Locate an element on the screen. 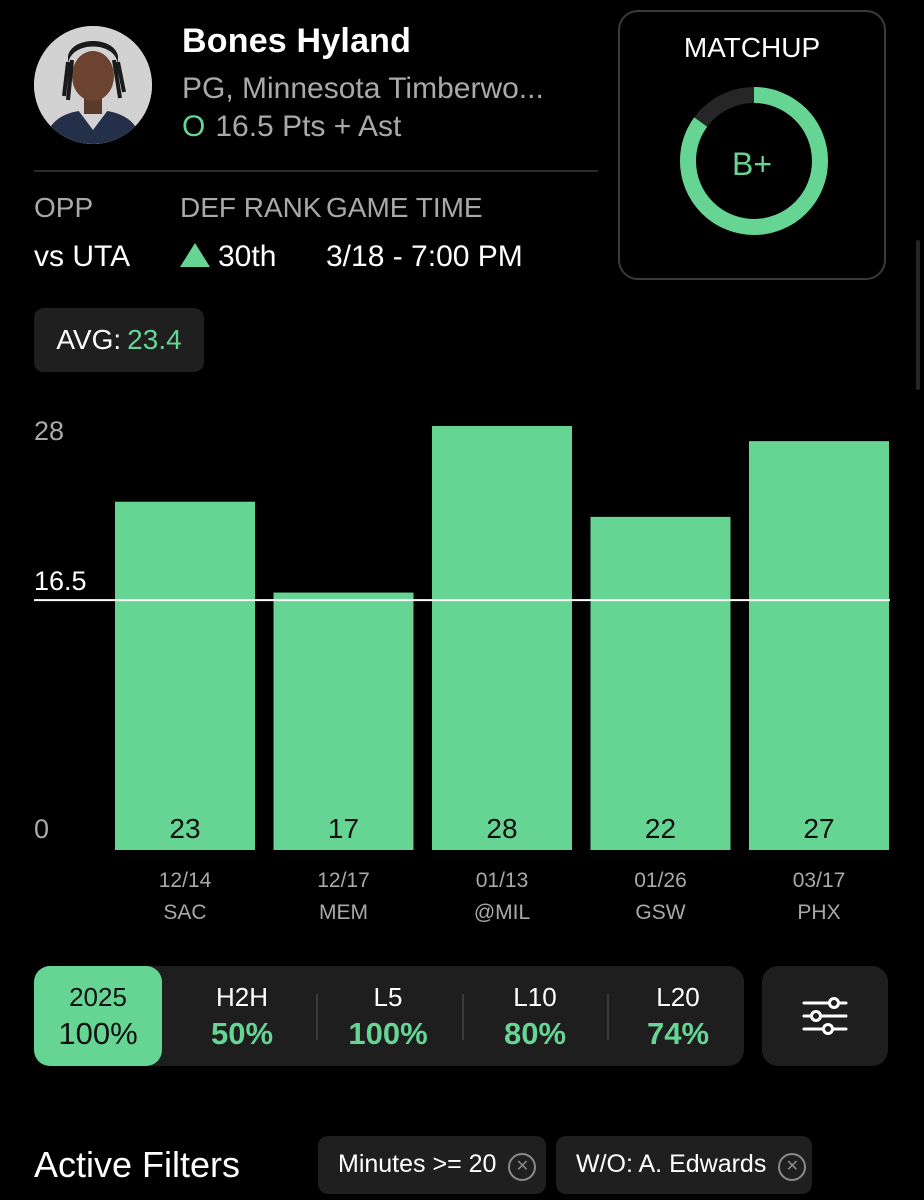 Image resolution: width=924 pixels, height=1200 pixels. def-rank-value: 30th is located at coordinates (228, 257).